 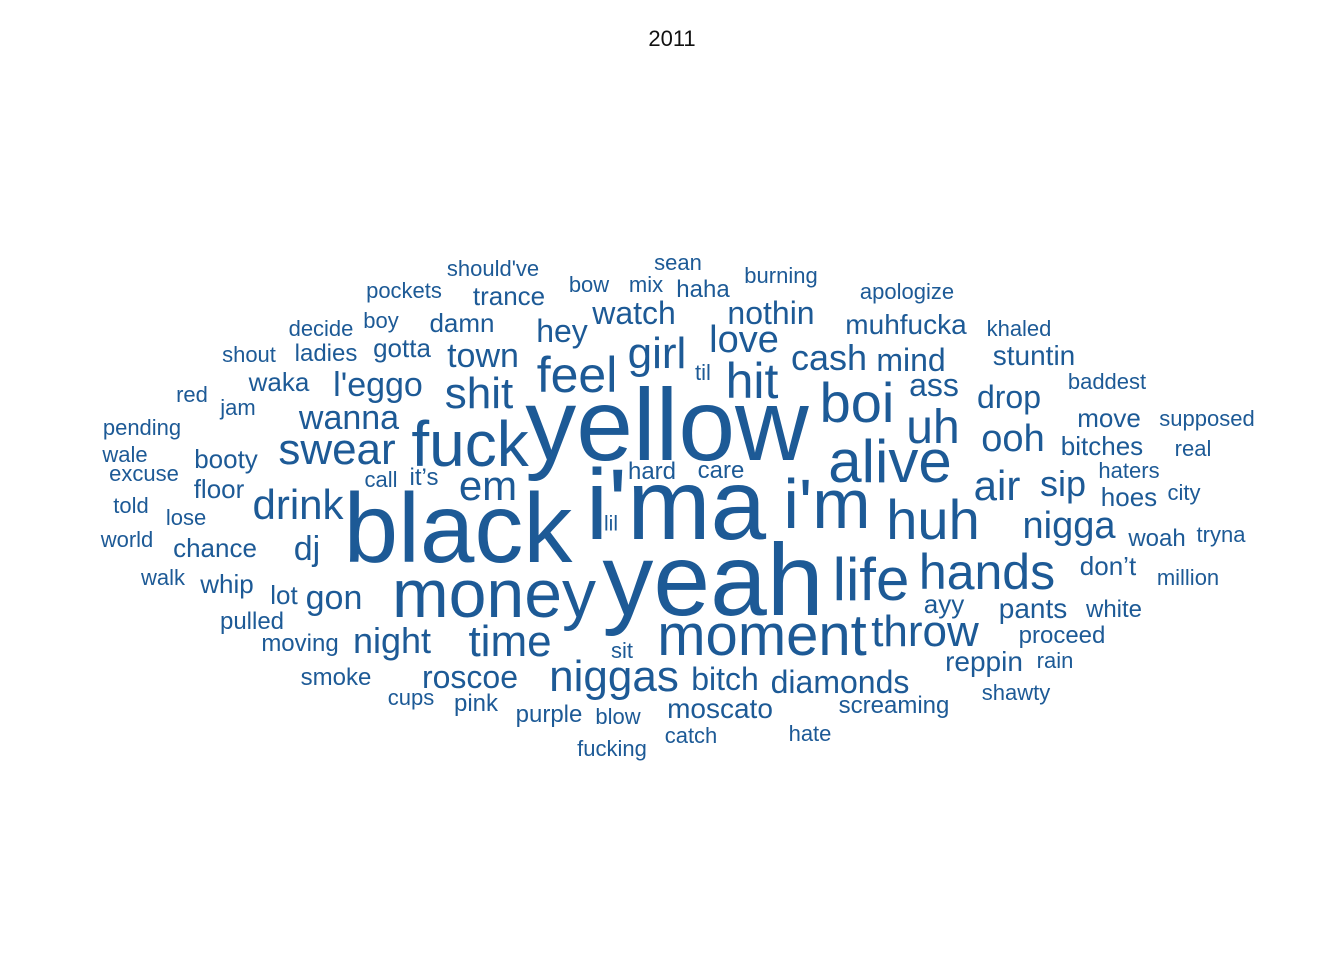 What do you see at coordinates (911, 360) in the screenshot?
I see `word-41: mind` at bounding box center [911, 360].